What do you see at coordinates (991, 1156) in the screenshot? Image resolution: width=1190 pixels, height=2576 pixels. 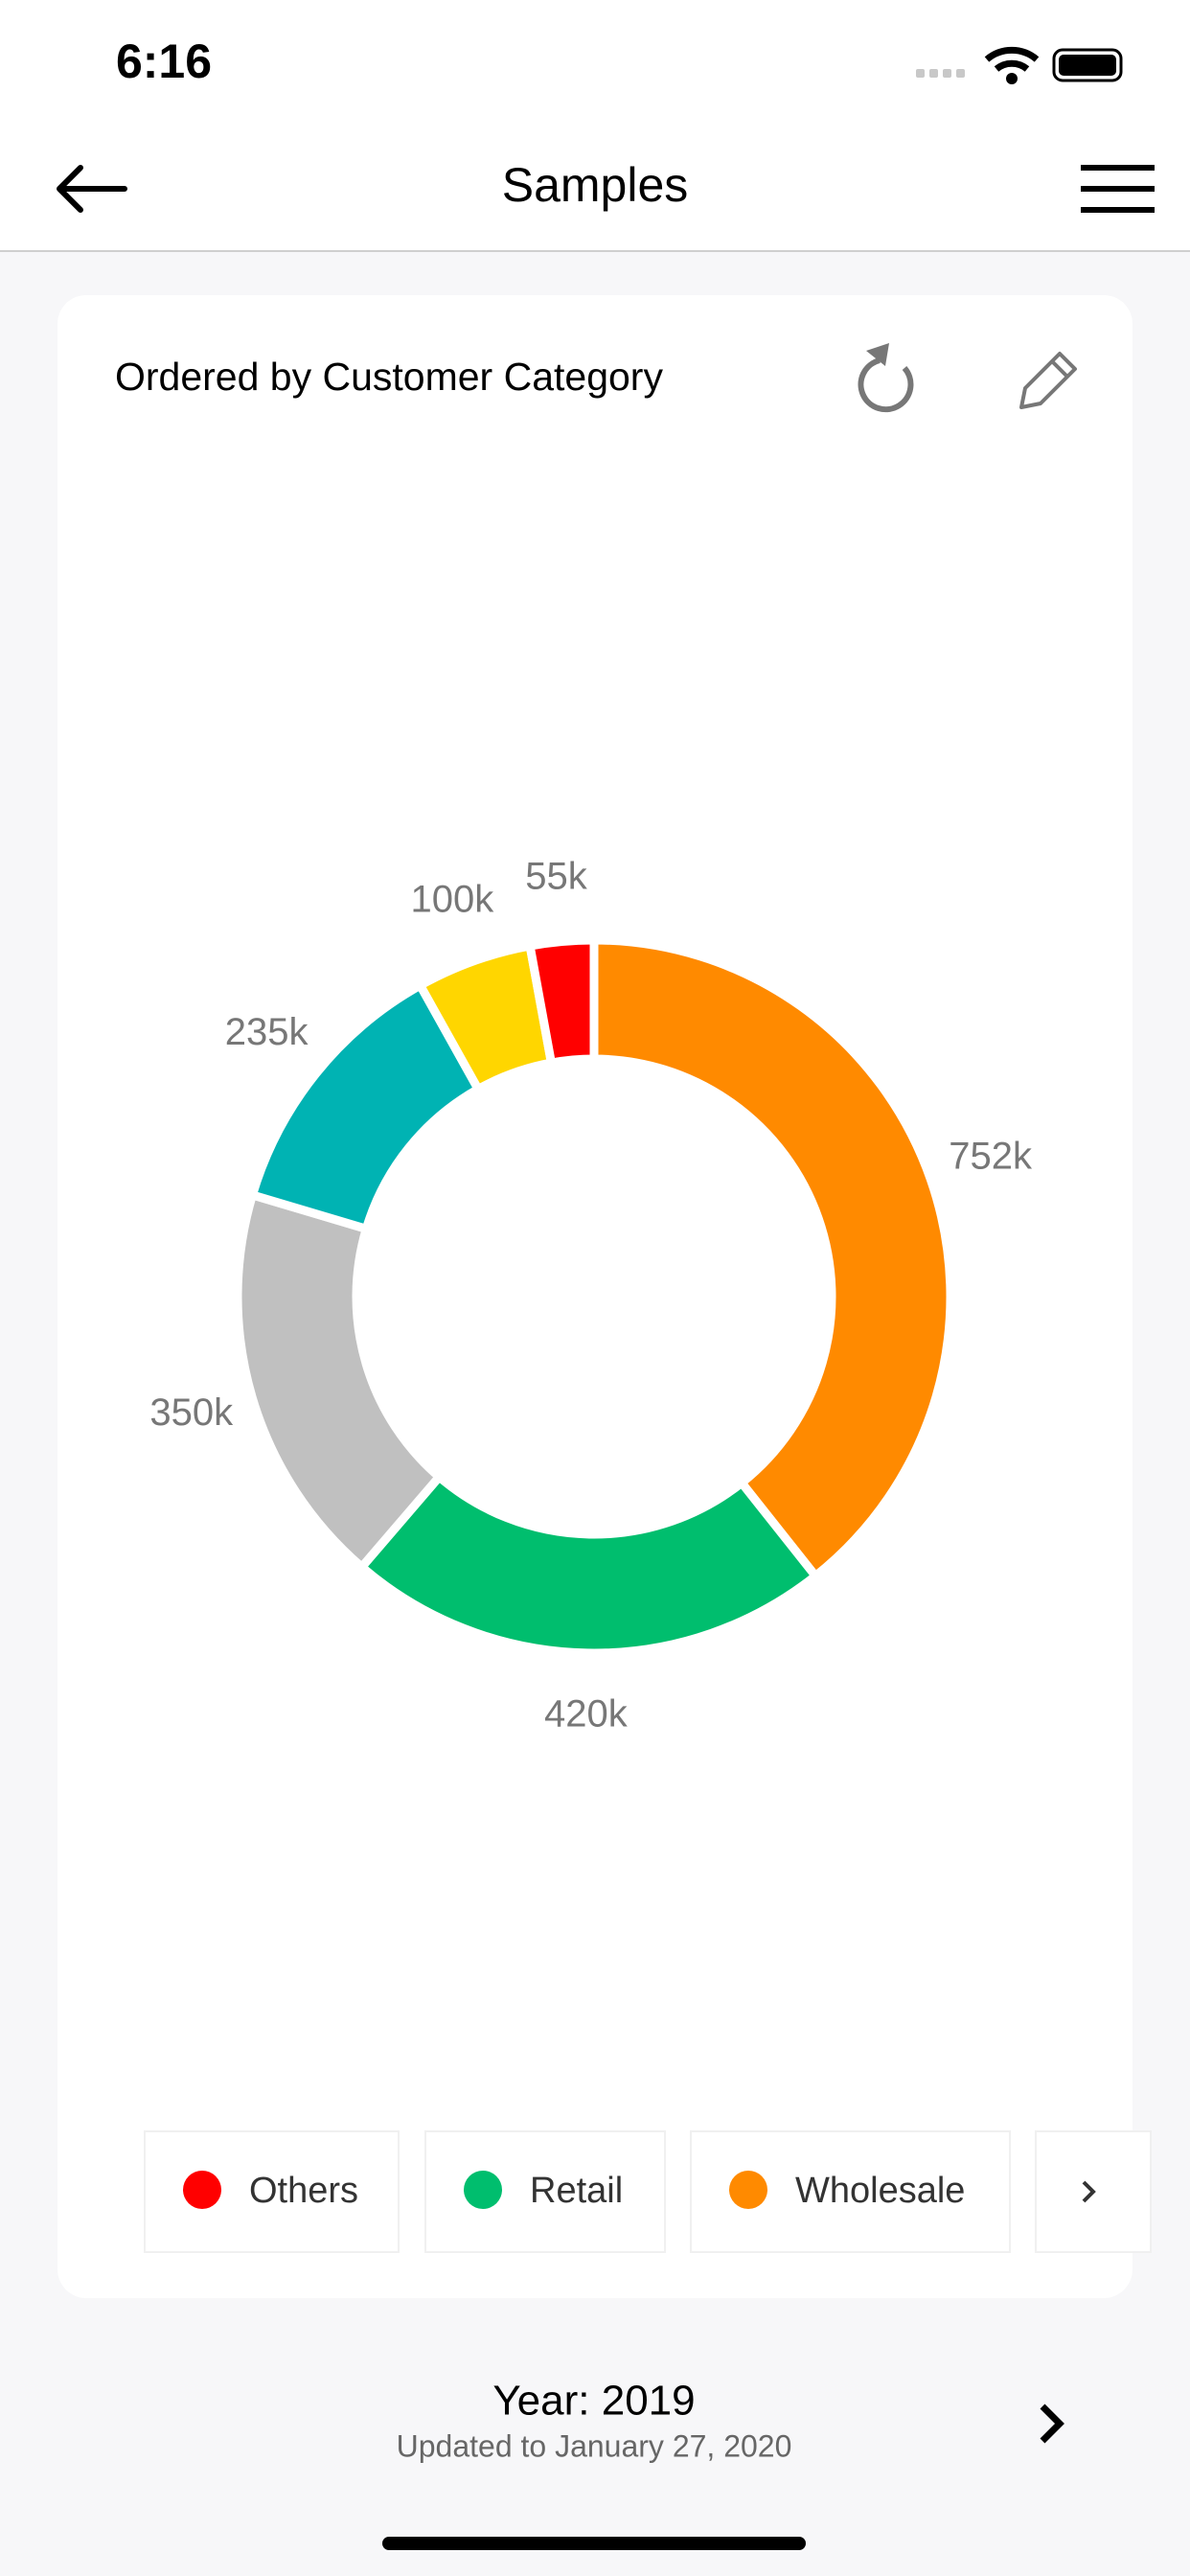 I see `data-label: 752k` at bounding box center [991, 1156].